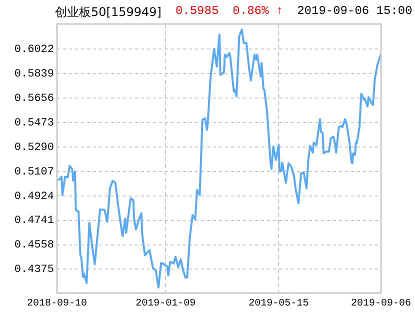  What do you see at coordinates (34, 246) in the screenshot?
I see `y-tick-label: 0.4558` at bounding box center [34, 246].